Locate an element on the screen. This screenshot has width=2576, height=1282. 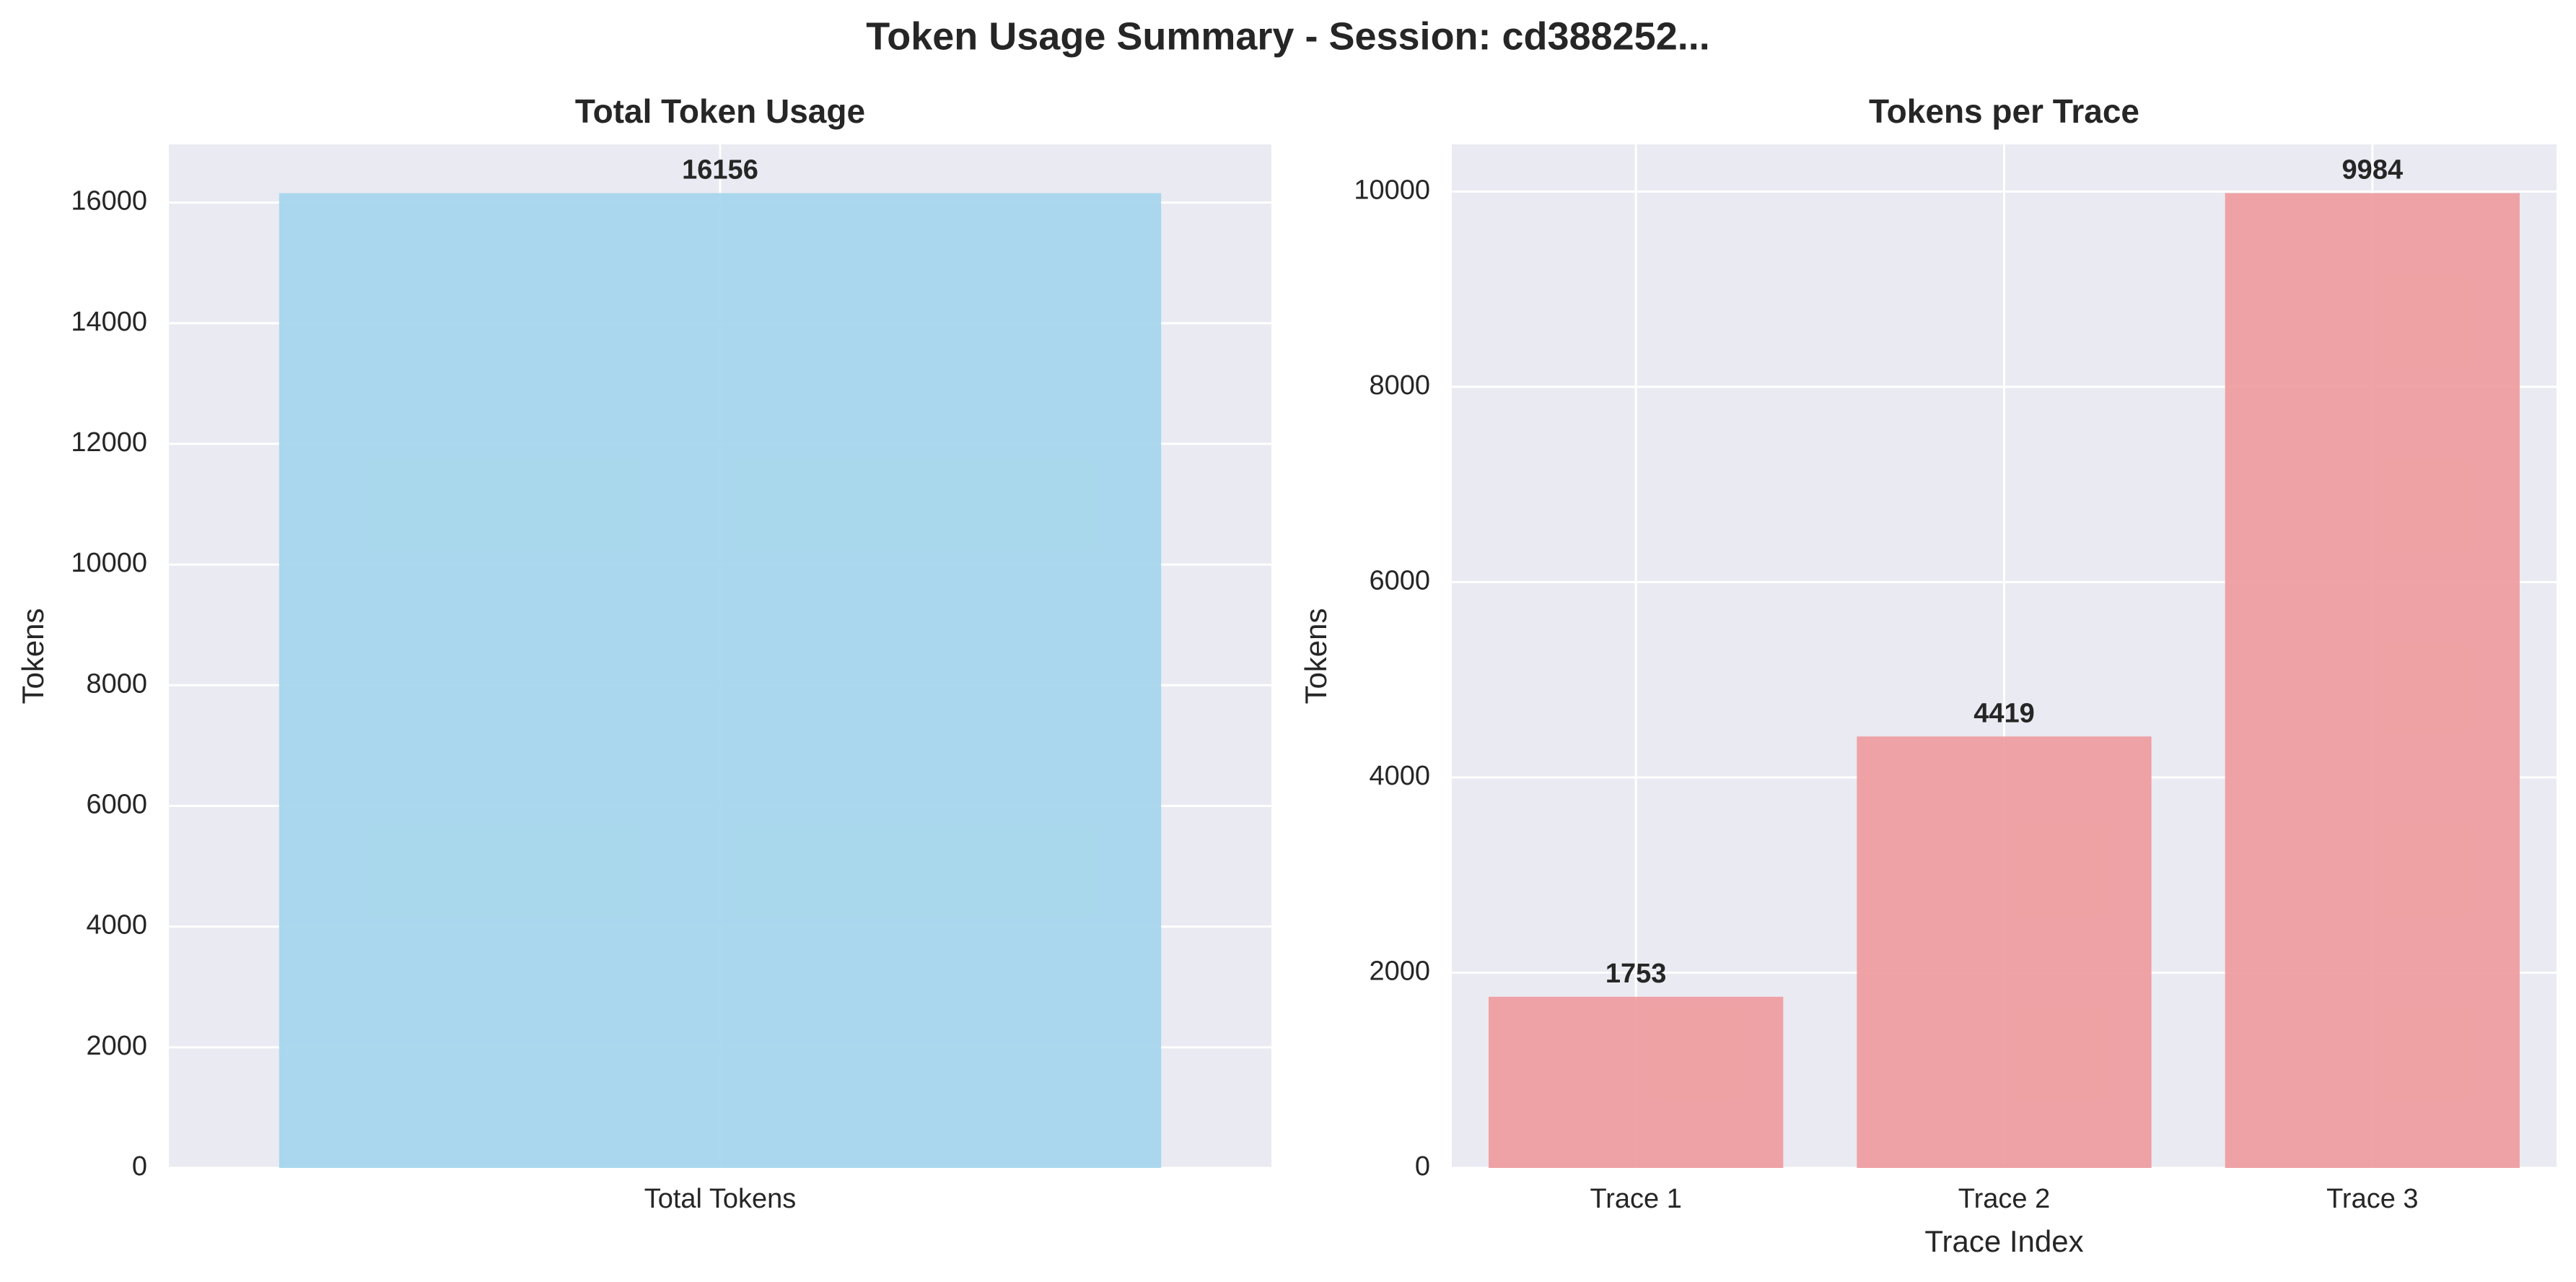
x-tick-label: Trace 3 is located at coordinates (2372, 1199).